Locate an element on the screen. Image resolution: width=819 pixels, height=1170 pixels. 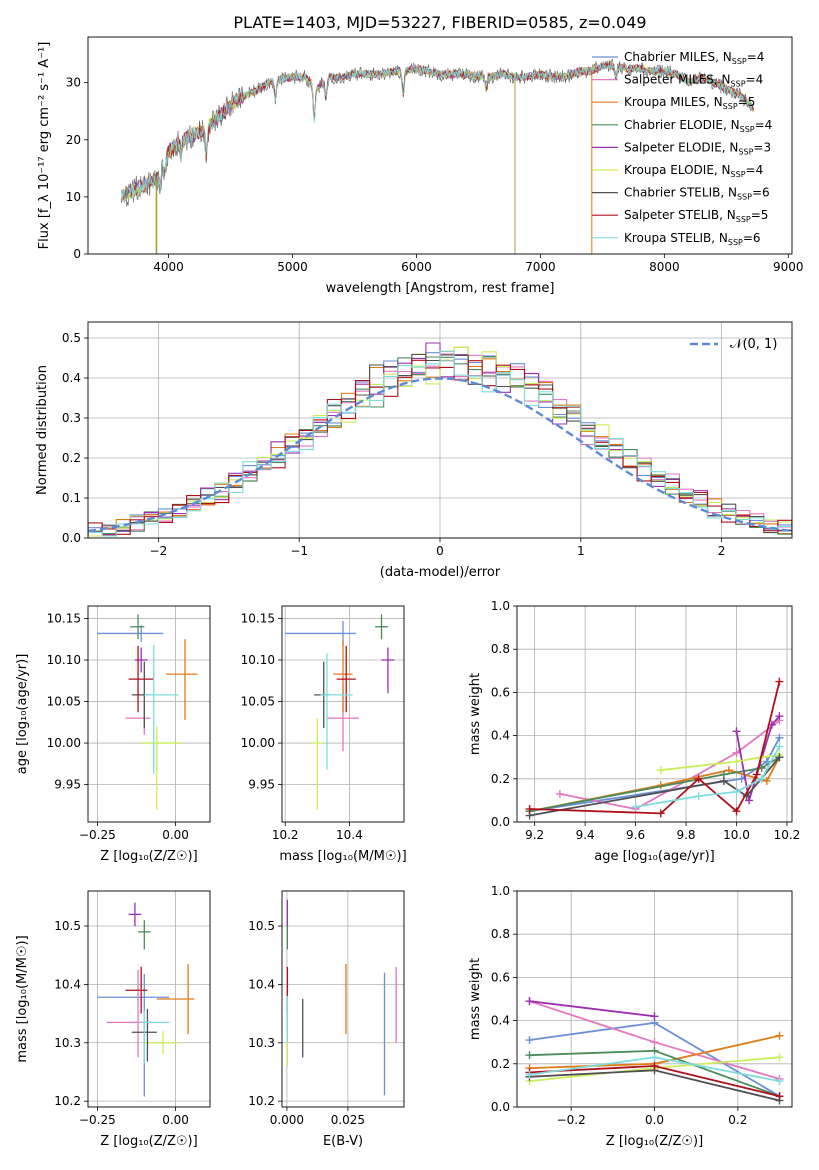
y-tick-label: 0.1 is located at coordinates (71, 498).